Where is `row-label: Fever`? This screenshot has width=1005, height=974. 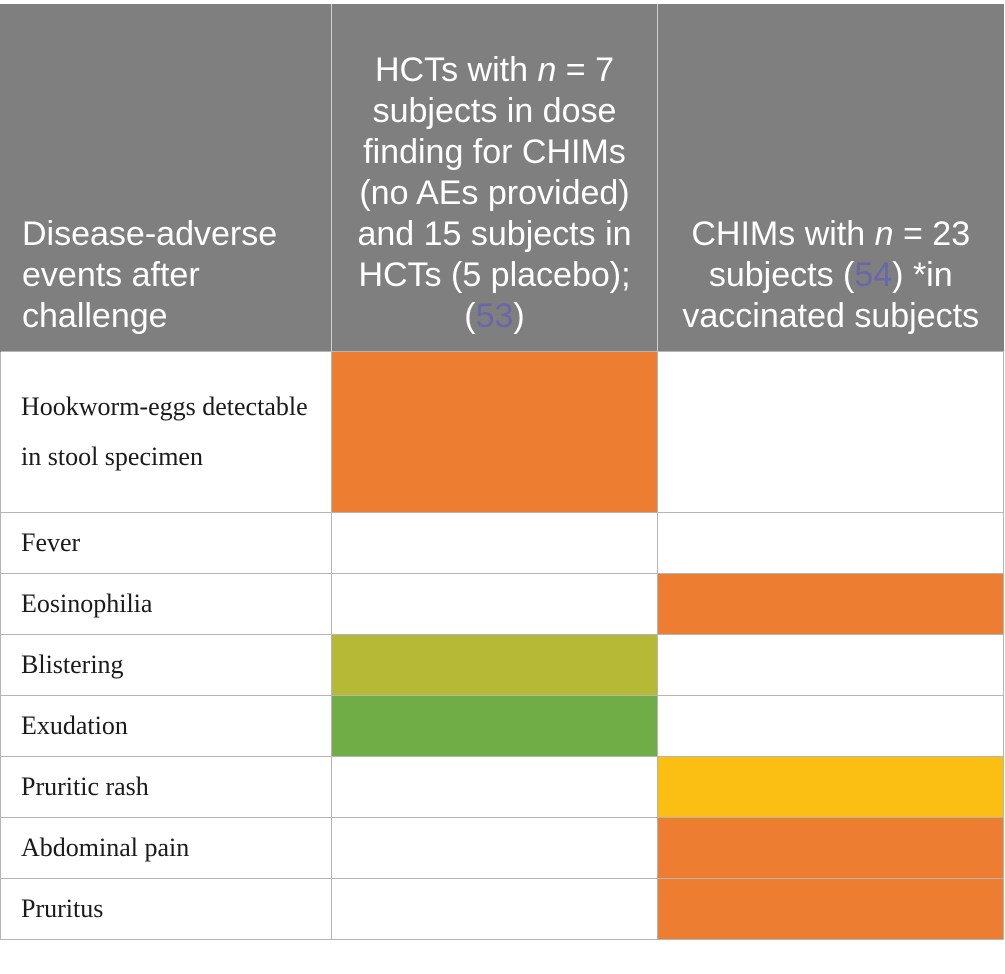
row-label: Fever is located at coordinates (166, 542).